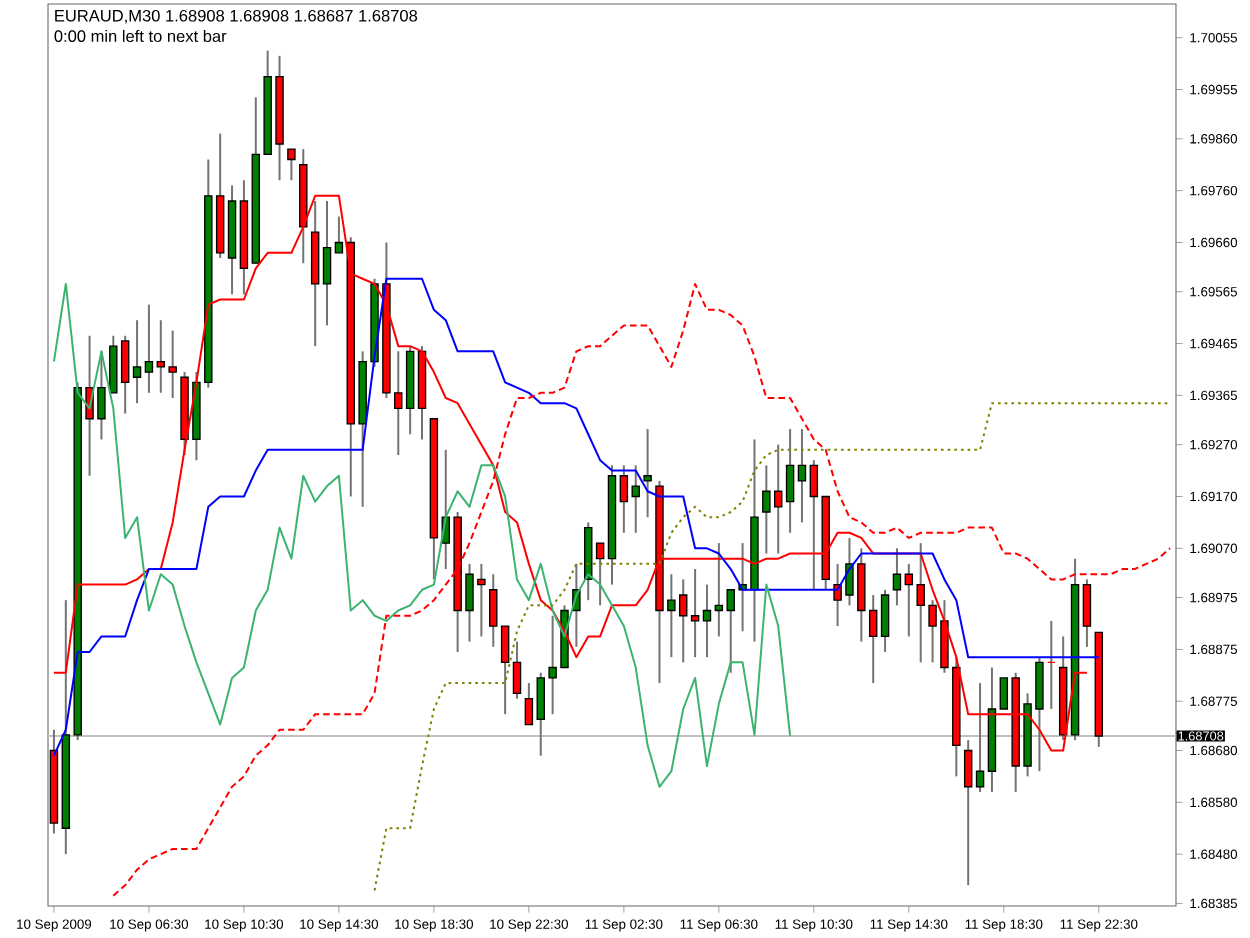 This screenshot has height=938, width=1250. What do you see at coordinates (140, 36) in the screenshot?
I see `annotation: 0:00 min left to next bar` at bounding box center [140, 36].